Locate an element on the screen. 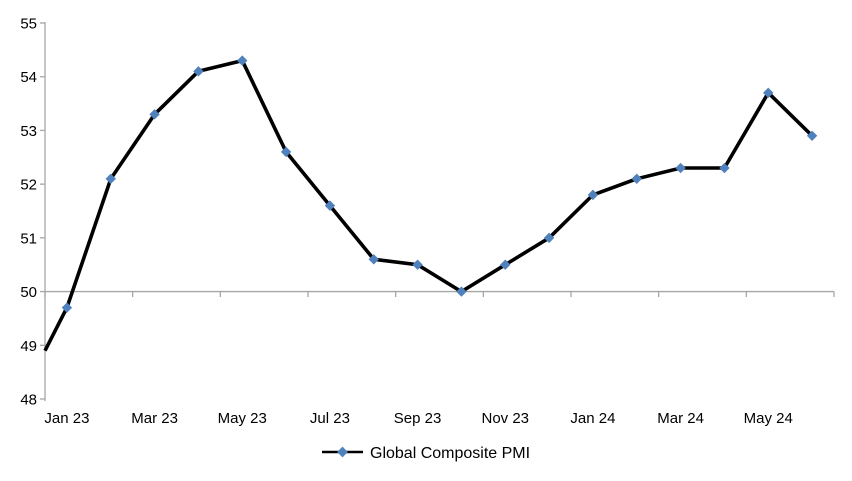  y-axis-tick-label: 54 is located at coordinates (28, 77).